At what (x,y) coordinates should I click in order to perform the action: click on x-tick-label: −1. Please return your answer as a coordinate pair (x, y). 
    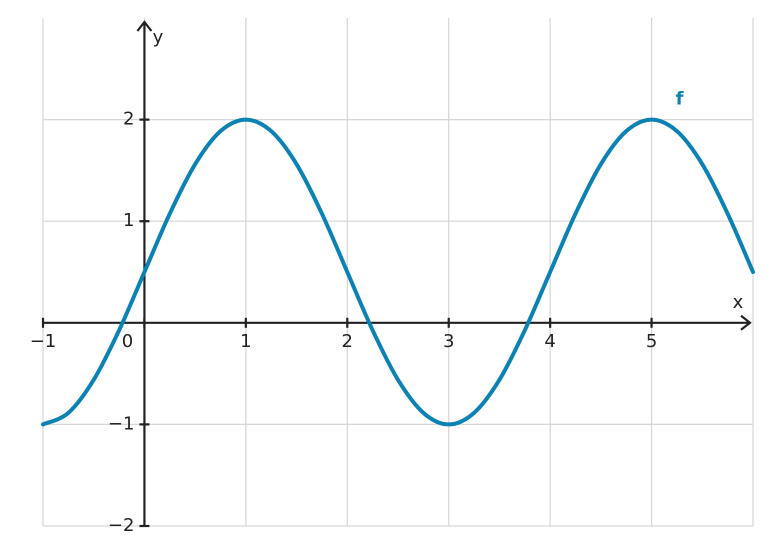
    Looking at the image, I should click on (43, 341).